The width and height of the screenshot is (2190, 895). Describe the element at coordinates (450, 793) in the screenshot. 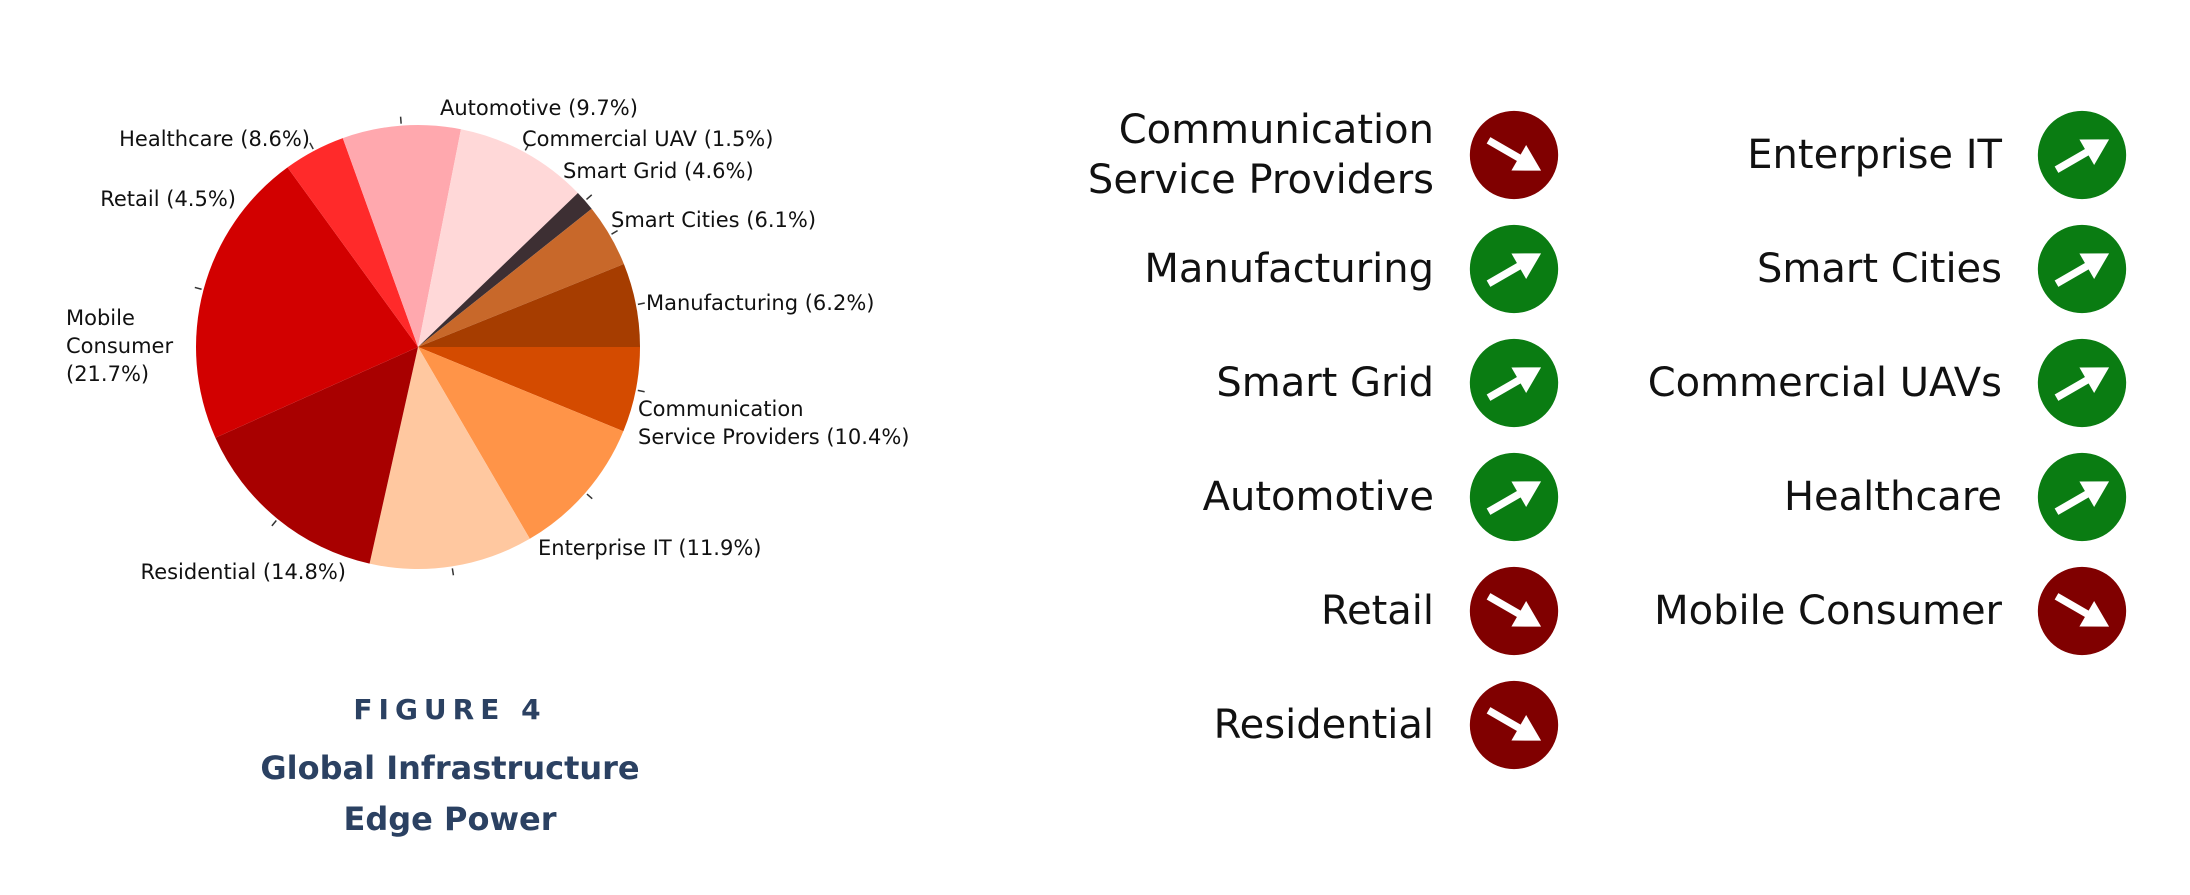

I see `figure-title: Global Infrastructure Edge Power` at that location.